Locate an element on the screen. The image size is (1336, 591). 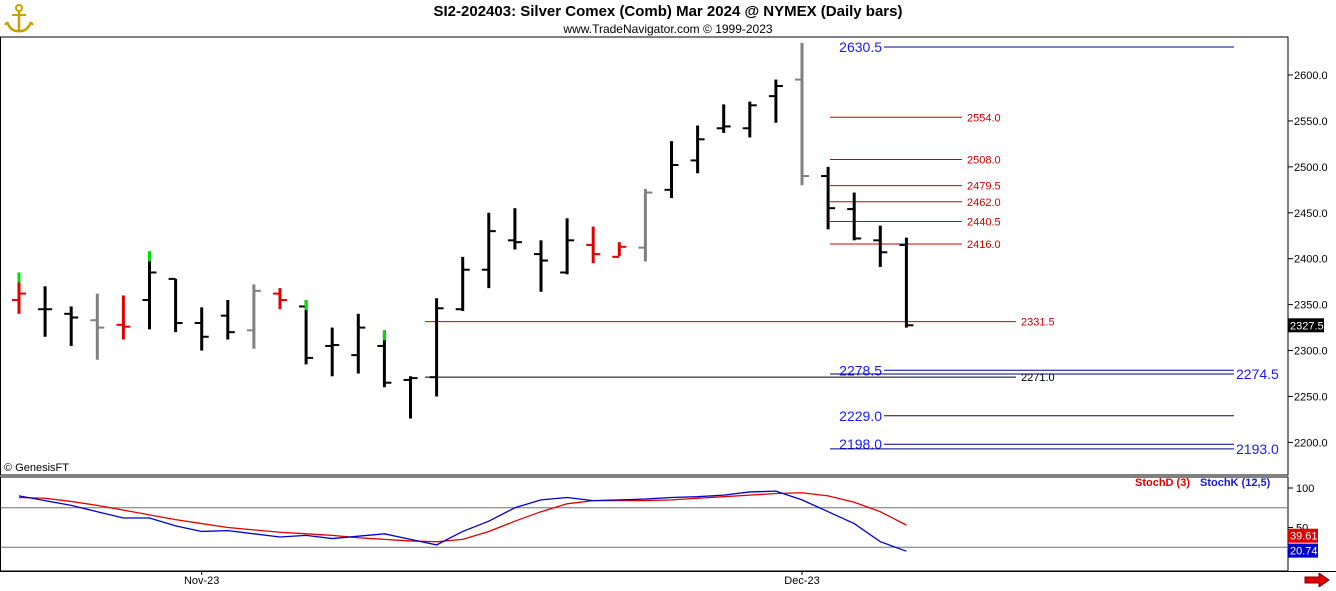
level-label-2630.5: 2630.5 is located at coordinates (860, 47).